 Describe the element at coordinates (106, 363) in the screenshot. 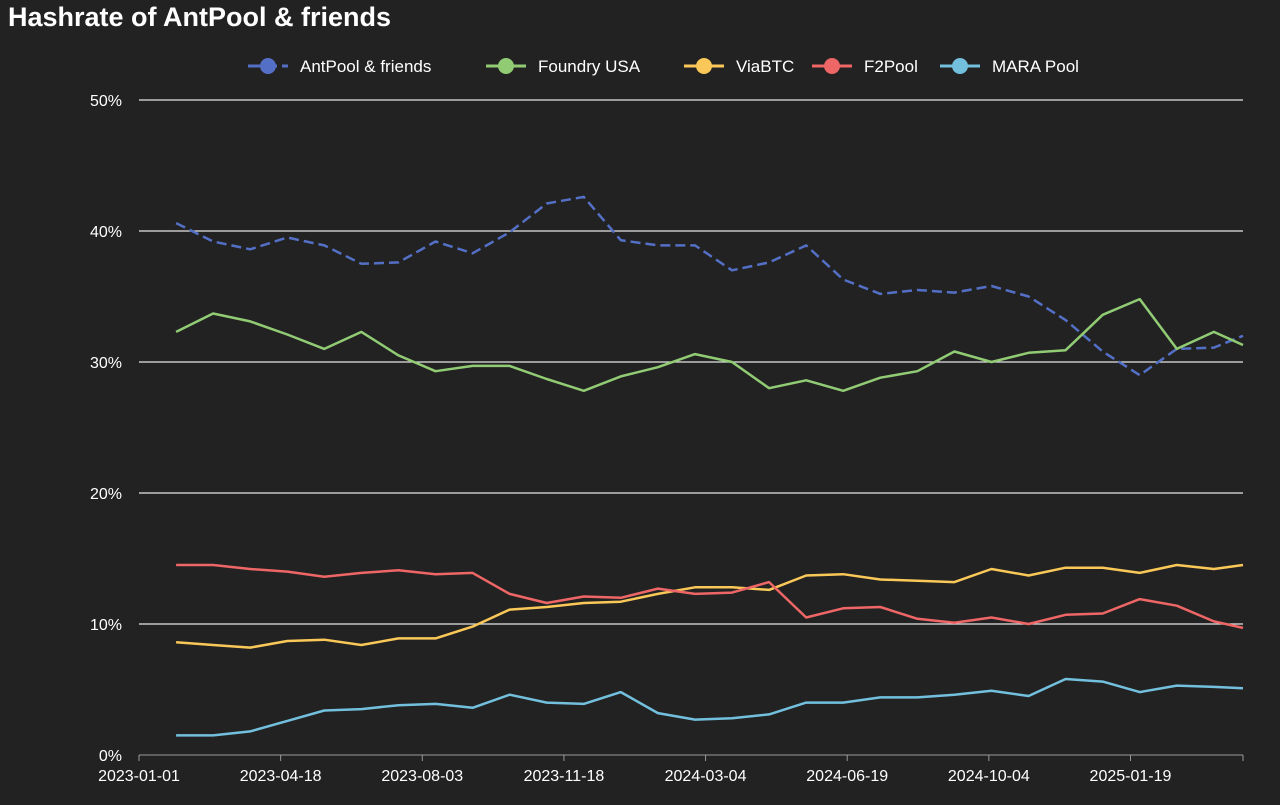

I see `y-tick-label: 30%` at that location.